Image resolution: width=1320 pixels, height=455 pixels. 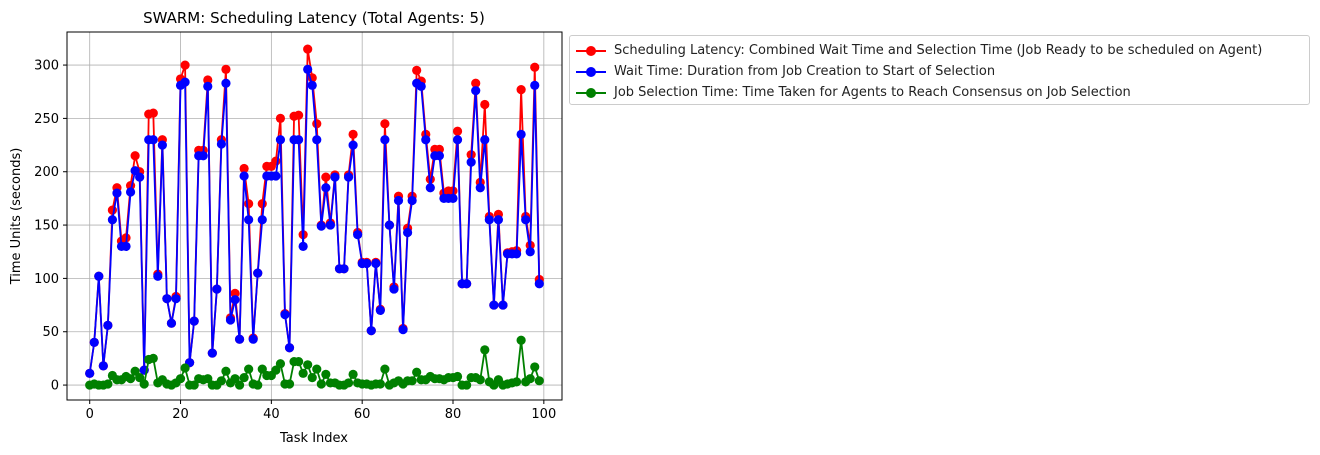 What do you see at coordinates (55, 386) in the screenshot?
I see `y-tick-label: 0` at bounding box center [55, 386].